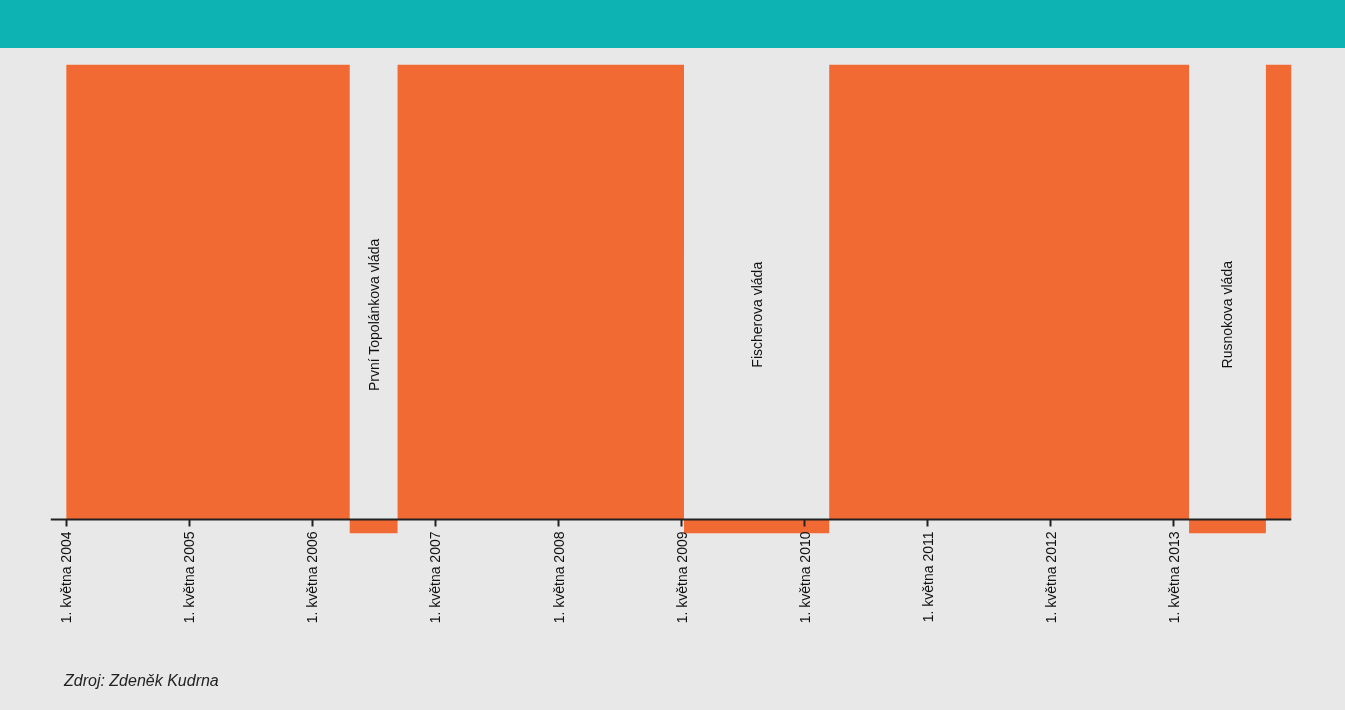  What do you see at coordinates (558, 577) in the screenshot?
I see `x-tick-label: 1. května 2008` at bounding box center [558, 577].